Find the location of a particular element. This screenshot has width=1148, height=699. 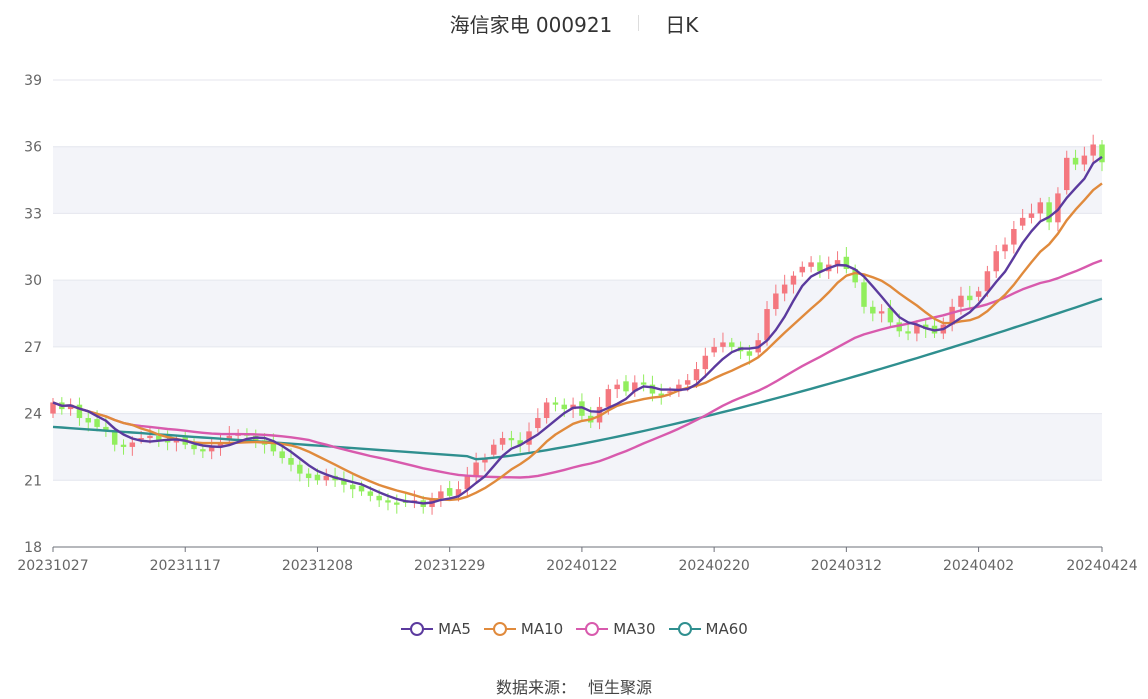

y-tick-label: 24 is located at coordinates (33, 415).